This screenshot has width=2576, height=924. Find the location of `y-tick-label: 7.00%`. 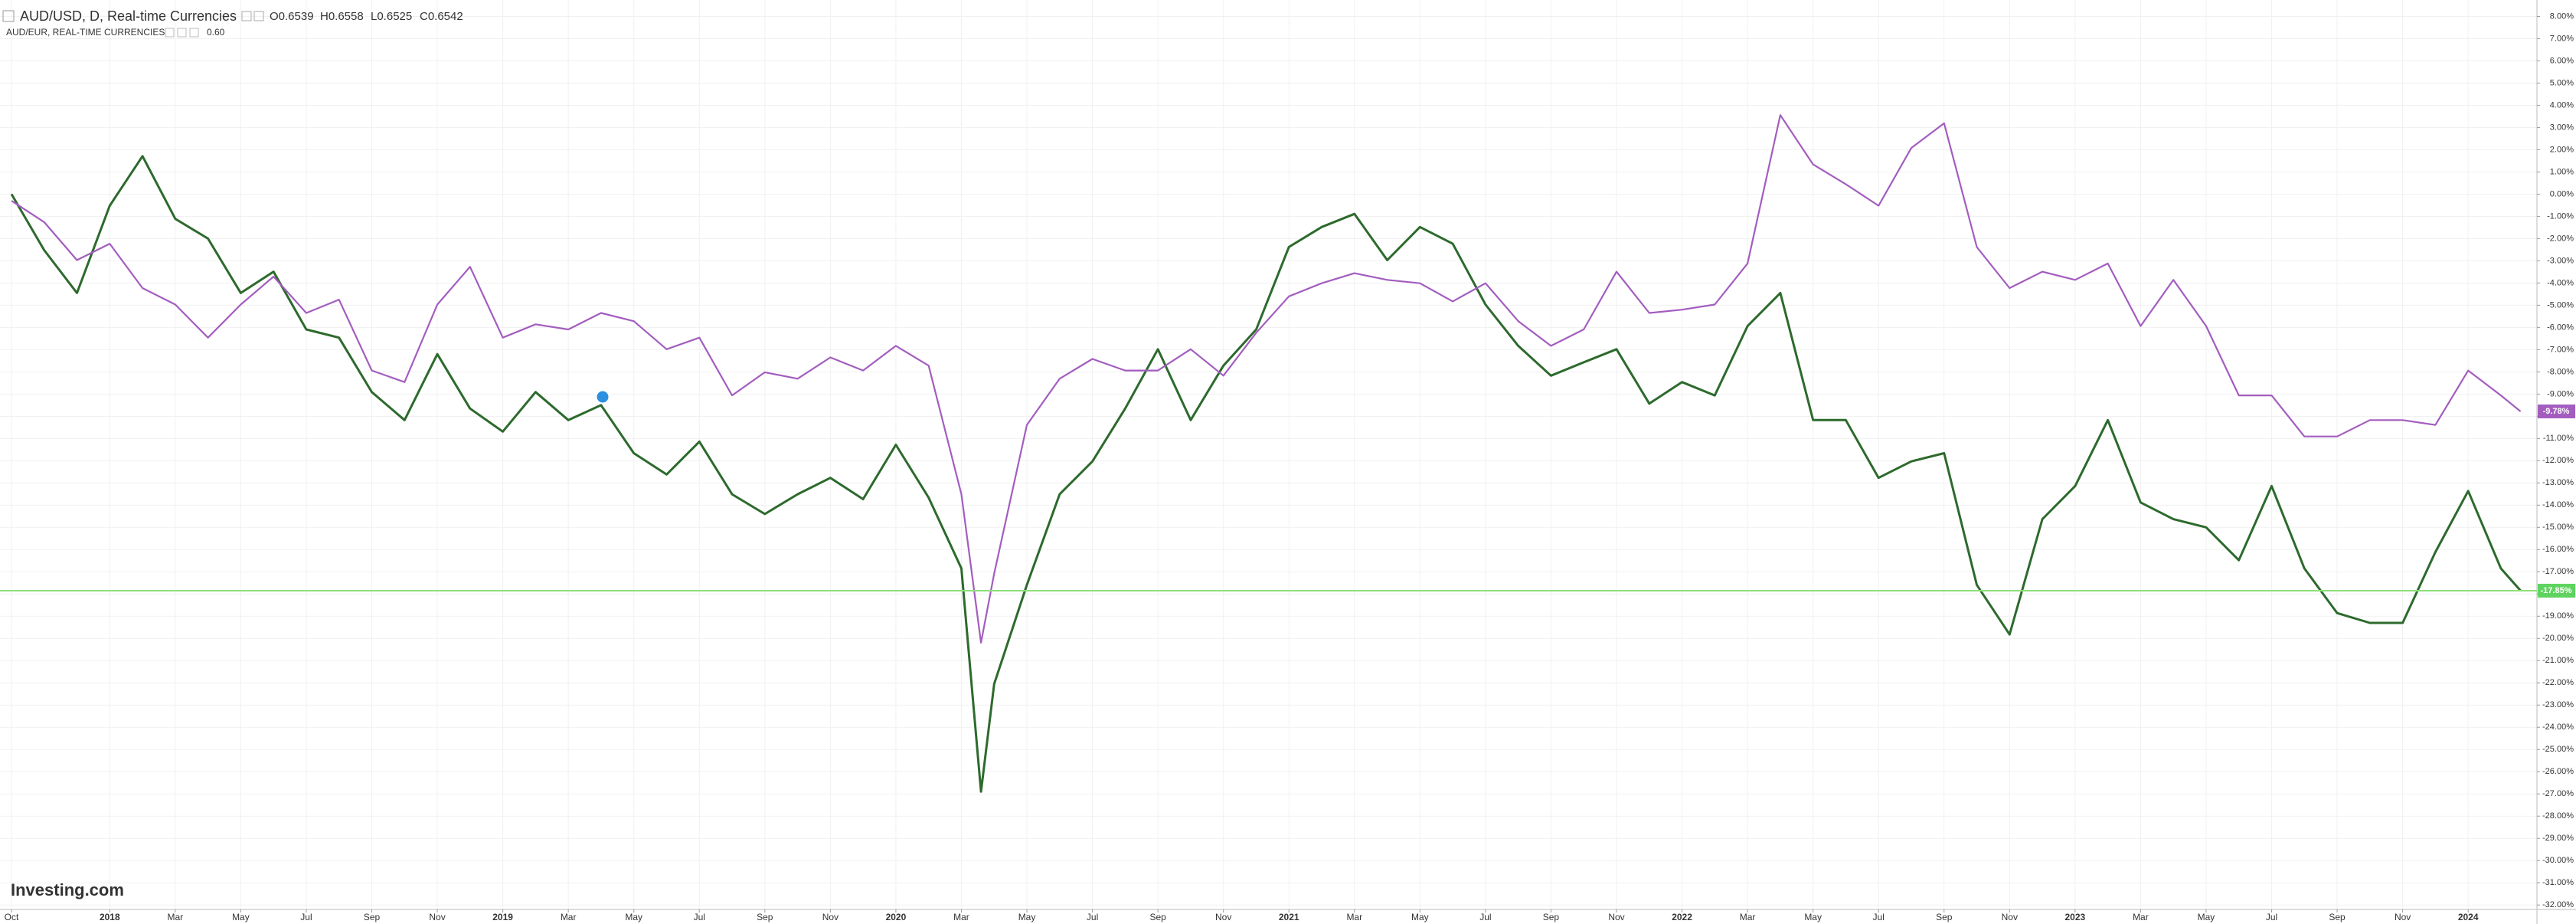

y-tick-label: 7.00% is located at coordinates (2562, 38).